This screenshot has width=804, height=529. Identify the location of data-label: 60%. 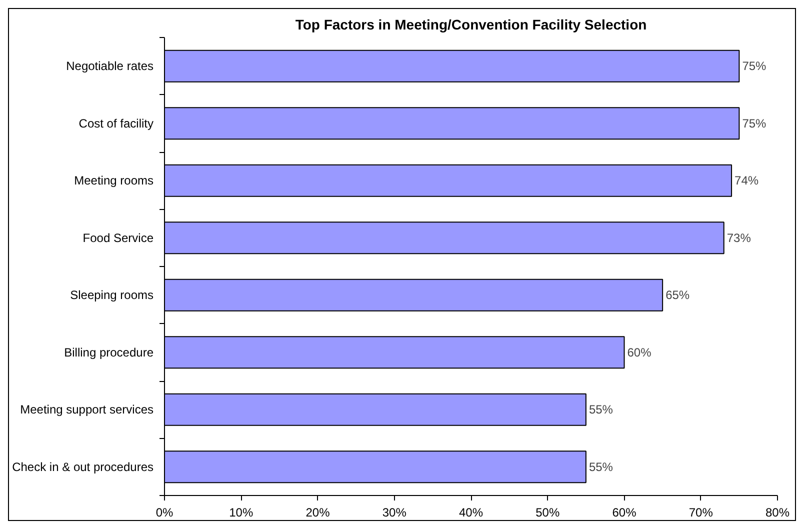
(639, 352).